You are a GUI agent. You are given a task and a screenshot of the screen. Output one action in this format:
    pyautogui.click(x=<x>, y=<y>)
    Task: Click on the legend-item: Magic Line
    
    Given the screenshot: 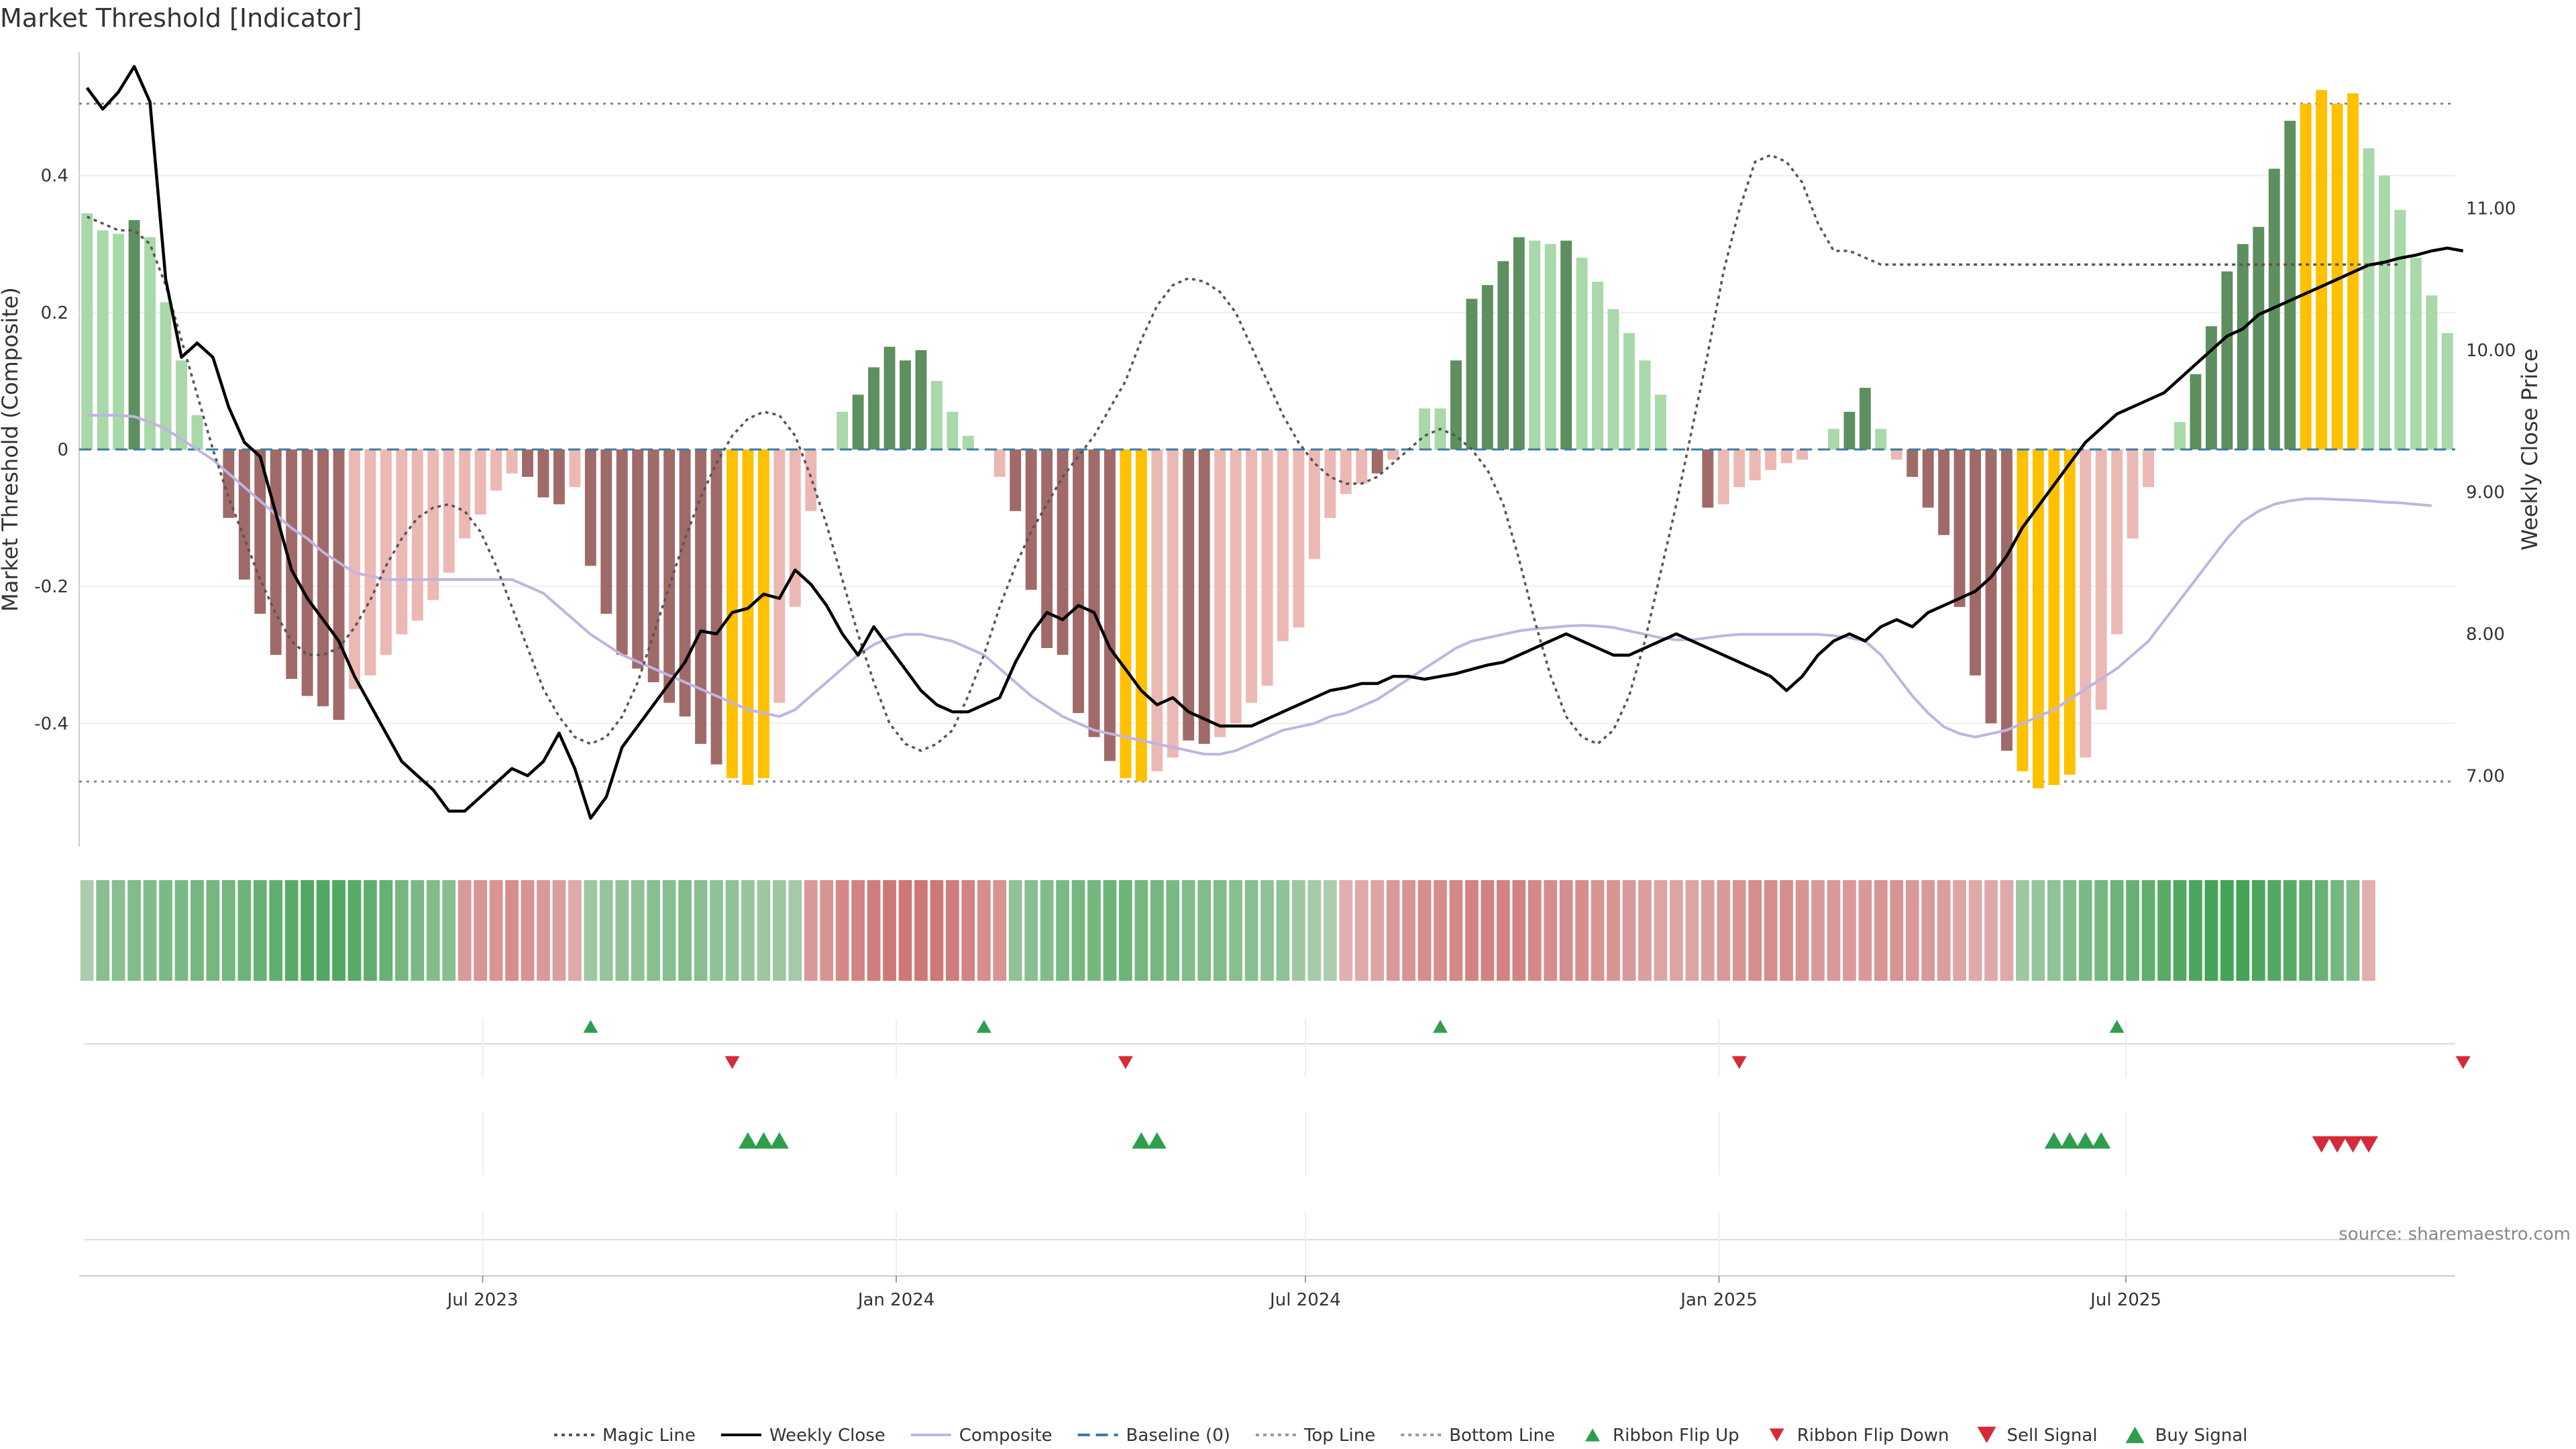 What is the action you would take?
    pyautogui.click(x=625, y=1436)
    